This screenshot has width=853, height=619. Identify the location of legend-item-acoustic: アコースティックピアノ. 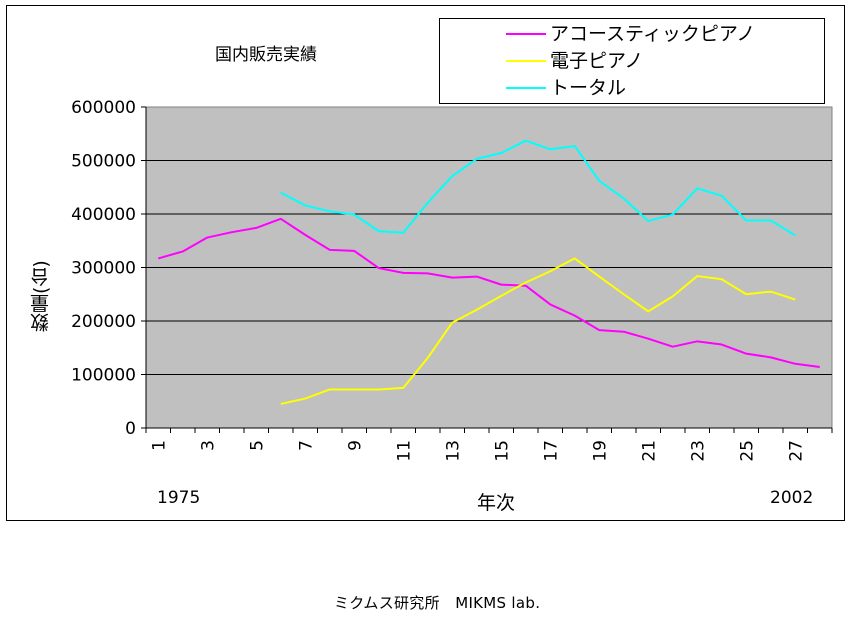
(632, 34).